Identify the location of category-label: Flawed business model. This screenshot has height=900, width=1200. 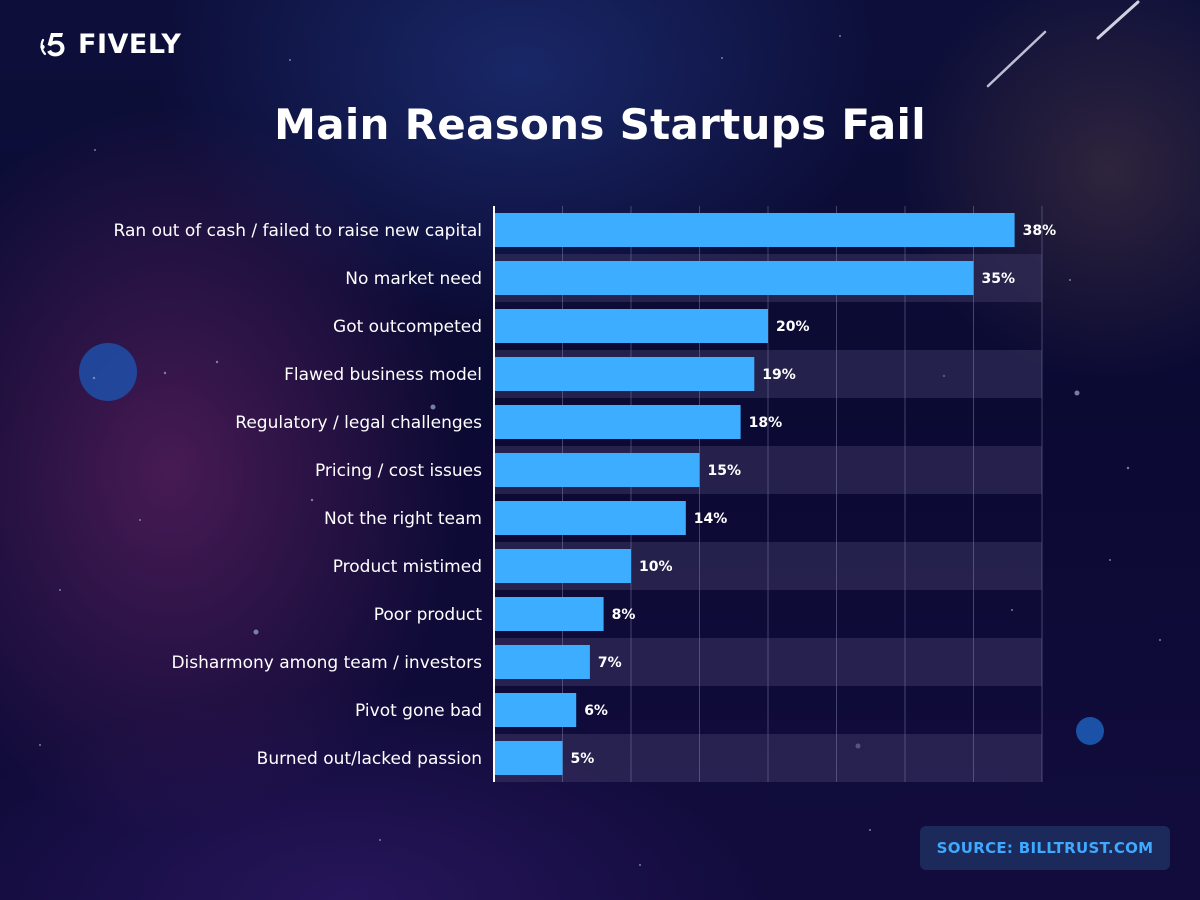
(383, 375).